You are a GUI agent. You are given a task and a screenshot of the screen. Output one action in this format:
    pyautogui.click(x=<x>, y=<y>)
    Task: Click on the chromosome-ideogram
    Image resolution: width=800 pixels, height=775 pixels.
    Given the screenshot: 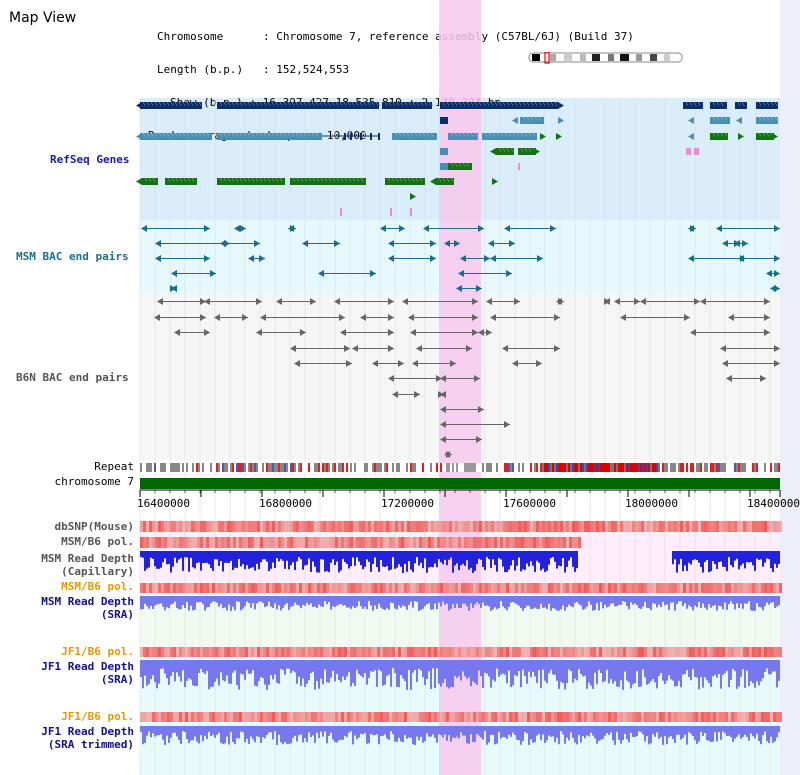 What is the action you would take?
    pyautogui.click(x=606, y=58)
    